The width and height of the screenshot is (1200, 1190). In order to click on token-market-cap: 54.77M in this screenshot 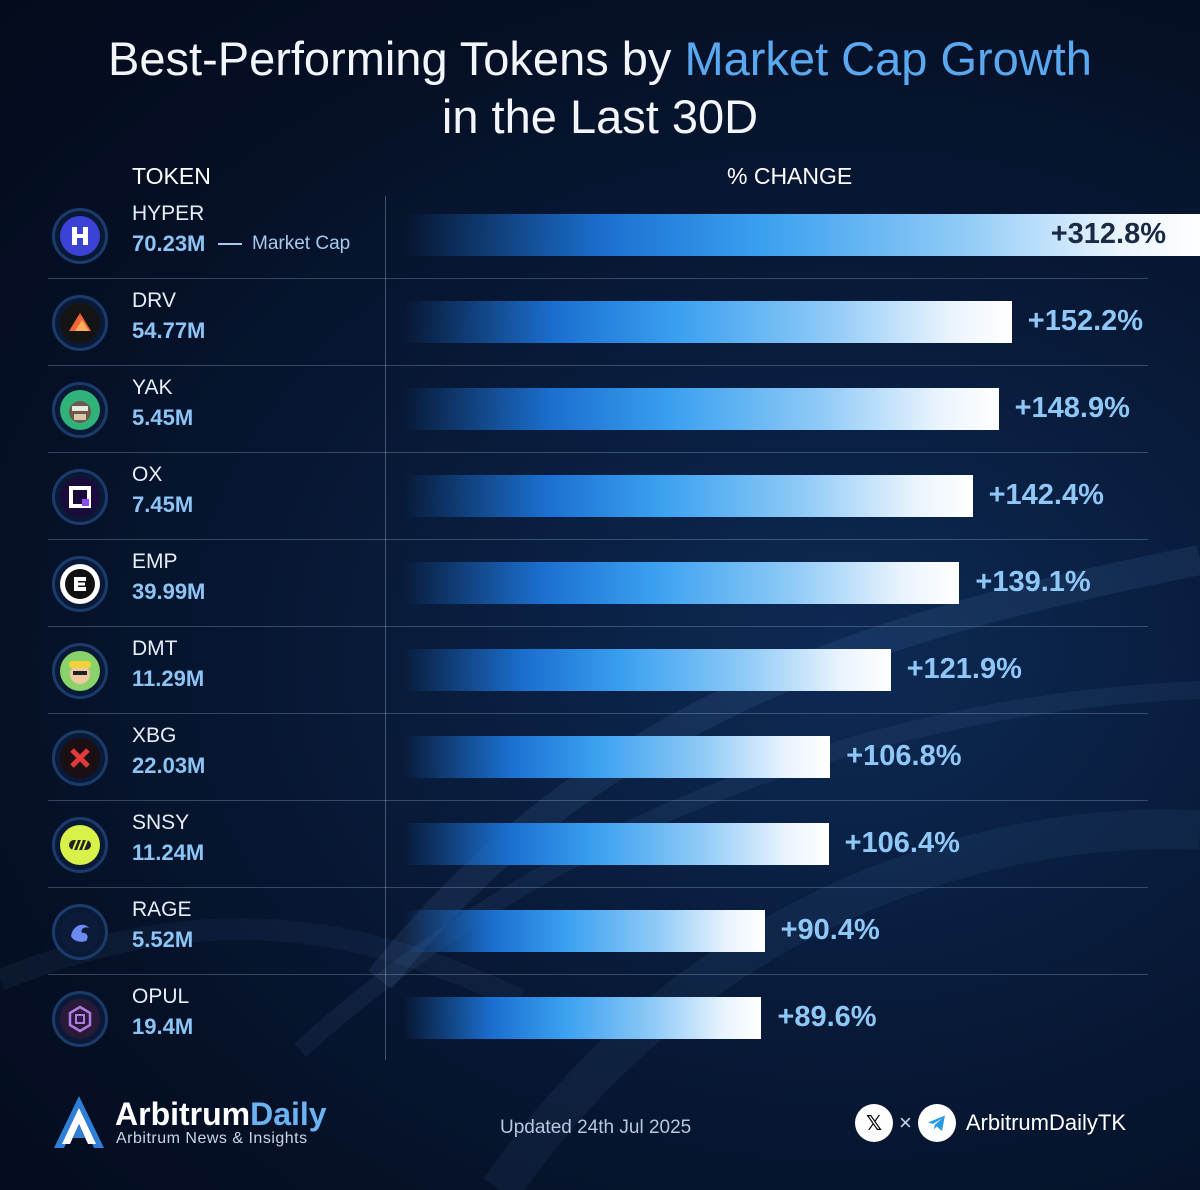, I will do `click(169, 330)`.